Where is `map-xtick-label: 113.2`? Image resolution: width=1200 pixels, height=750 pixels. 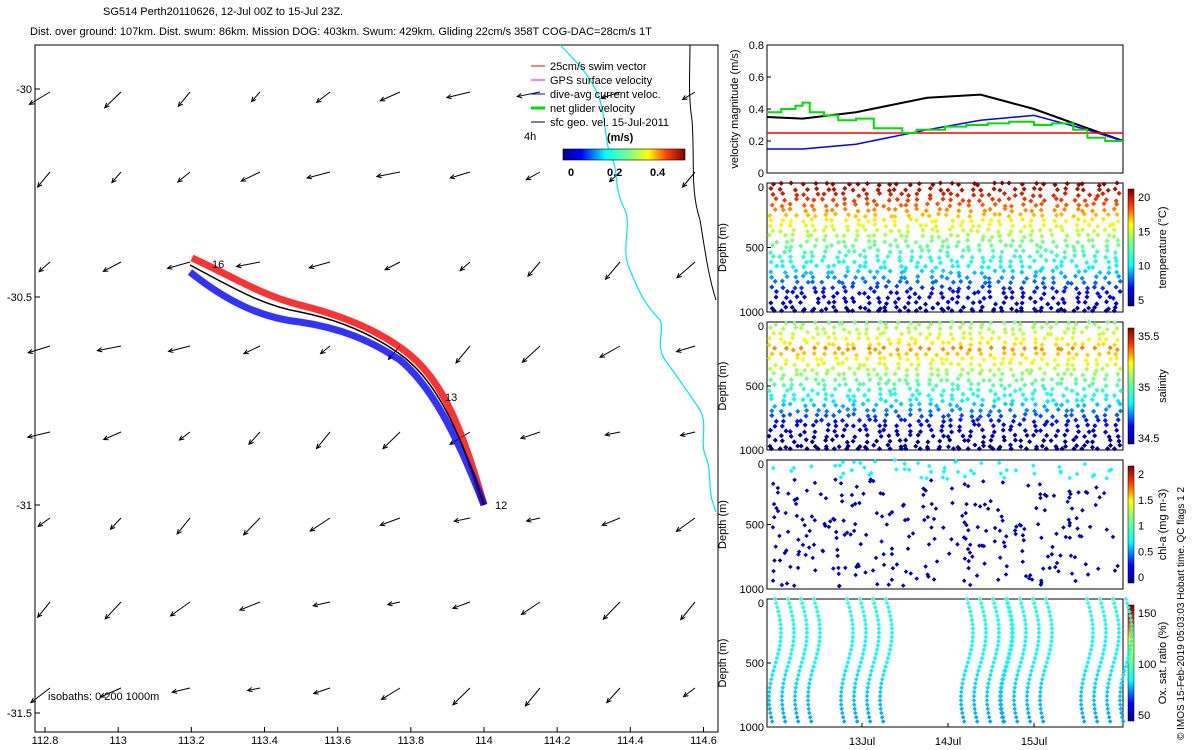
map-xtick-label: 113.2 is located at coordinates (191, 741).